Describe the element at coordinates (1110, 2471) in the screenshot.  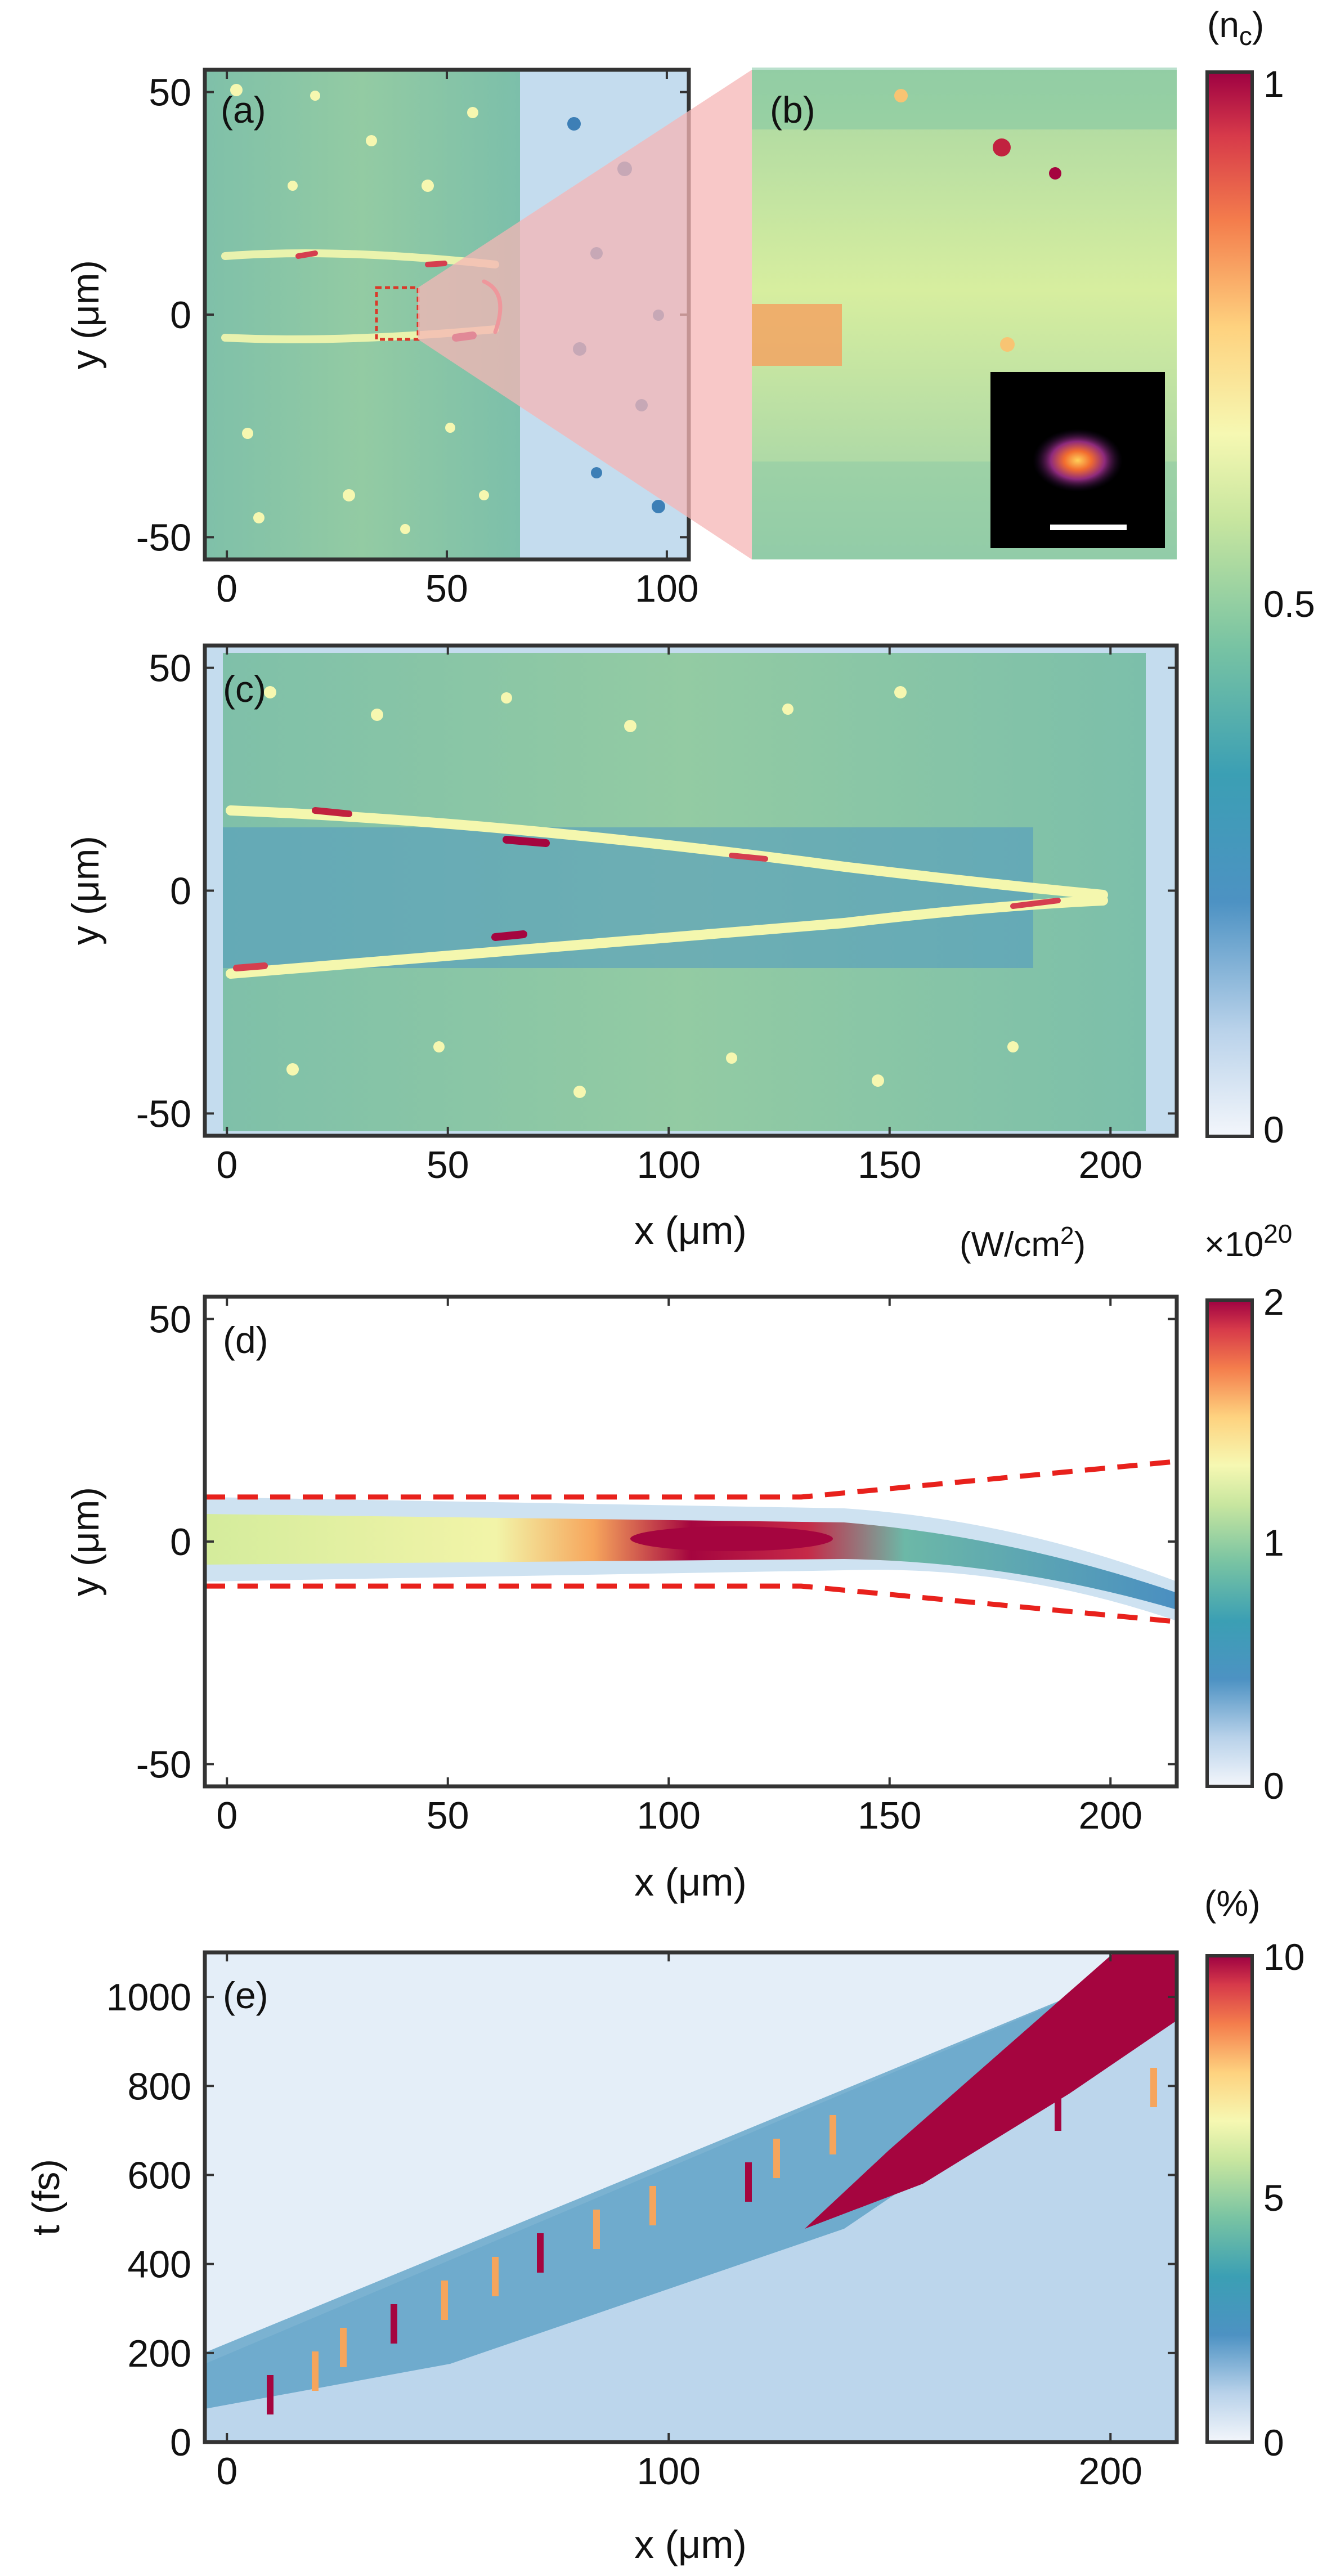
I see `panel-e-xtick-label: 200` at that location.